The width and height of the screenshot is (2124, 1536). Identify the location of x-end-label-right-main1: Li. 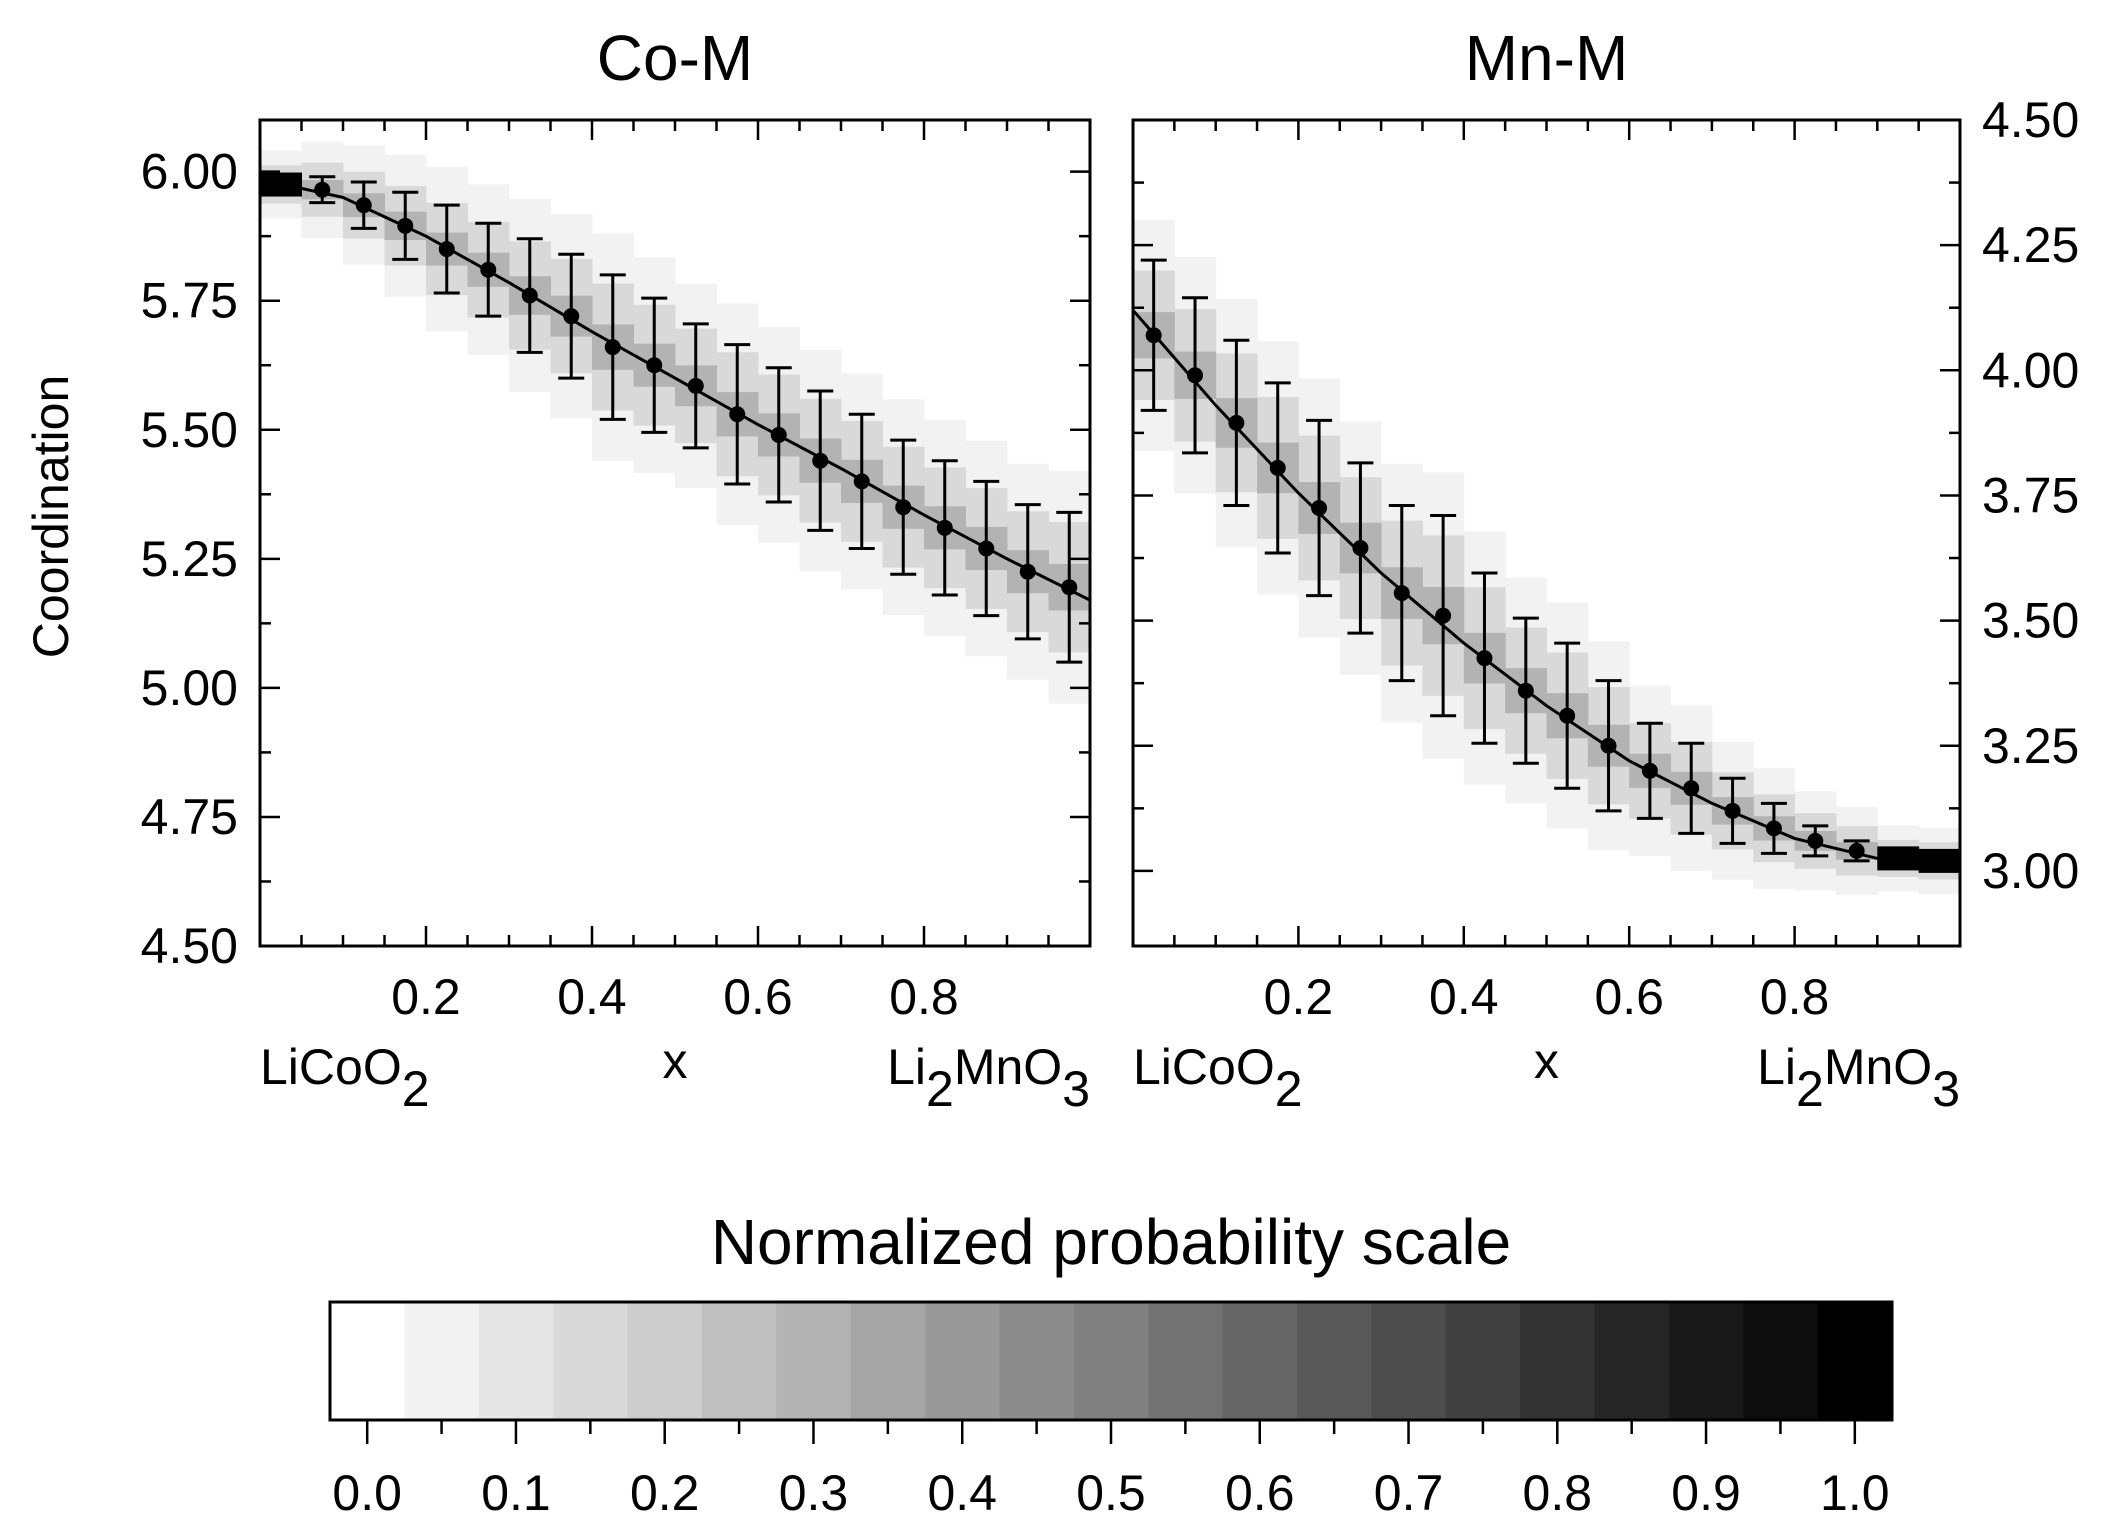
(906, 1067).